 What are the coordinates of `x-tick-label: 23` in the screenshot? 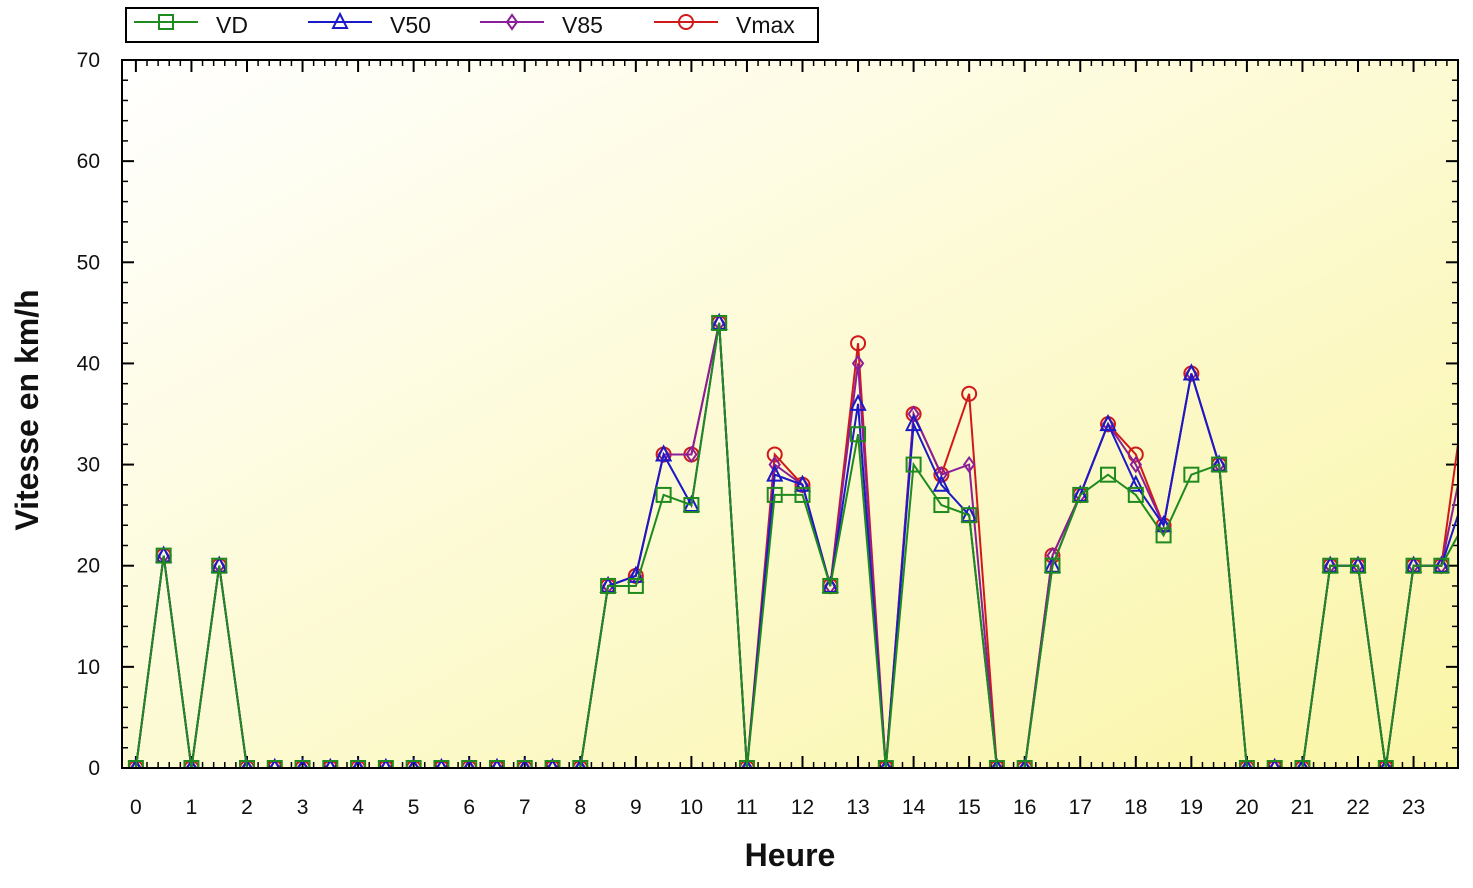 It's located at (1413, 807).